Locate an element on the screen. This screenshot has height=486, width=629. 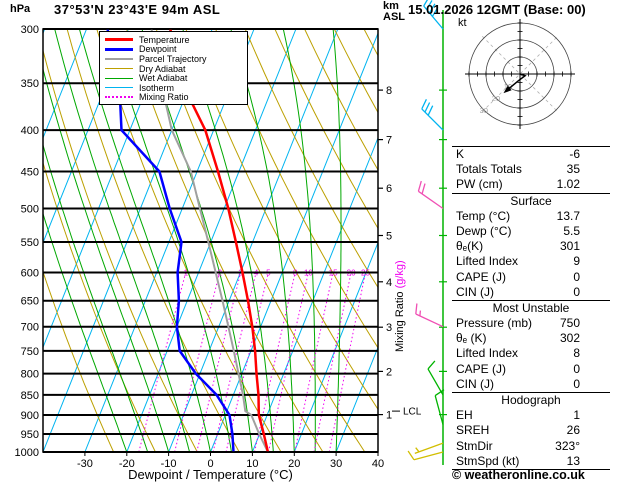
altitude-unit-km: km is located at coordinates (391, 6).